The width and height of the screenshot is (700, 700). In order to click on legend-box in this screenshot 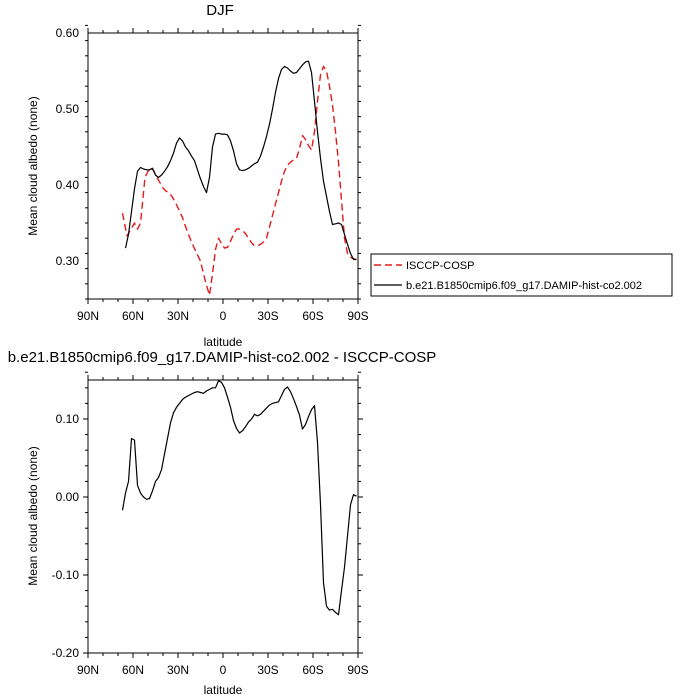, I will do `click(521, 275)`.